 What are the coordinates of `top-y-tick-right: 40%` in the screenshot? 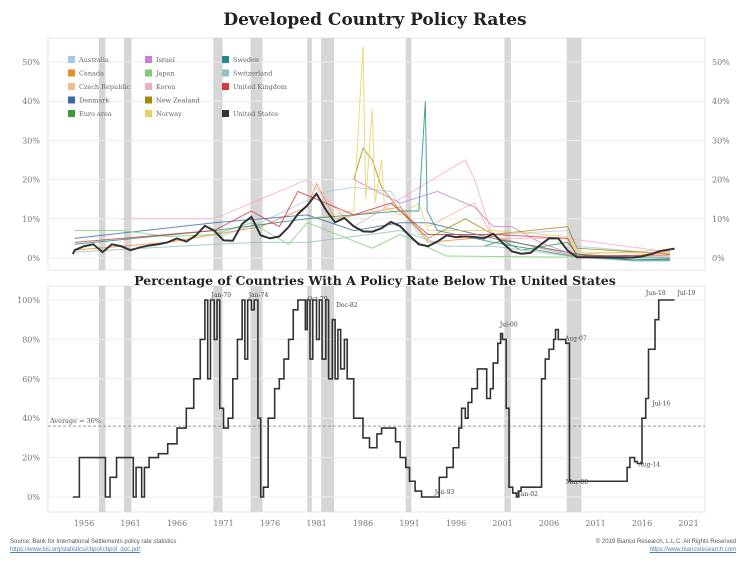 It's located at (721, 101).